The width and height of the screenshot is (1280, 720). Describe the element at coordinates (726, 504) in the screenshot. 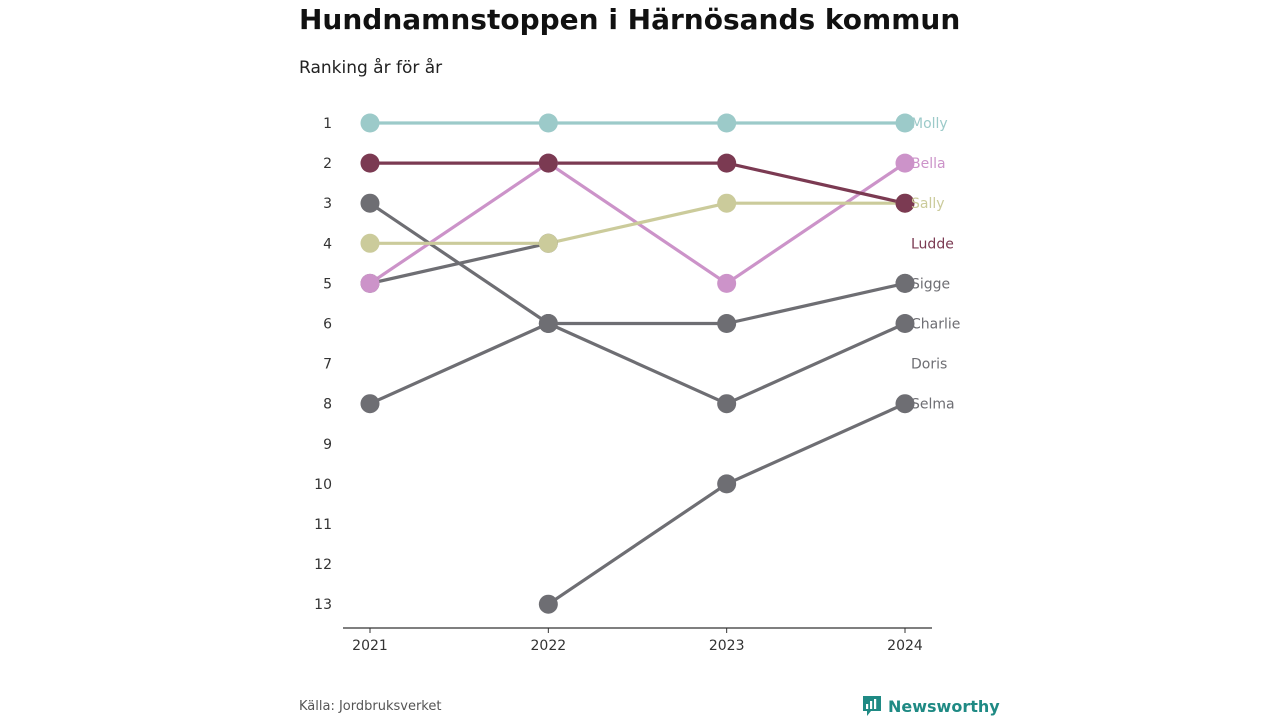

I see `series-line-selma` at that location.